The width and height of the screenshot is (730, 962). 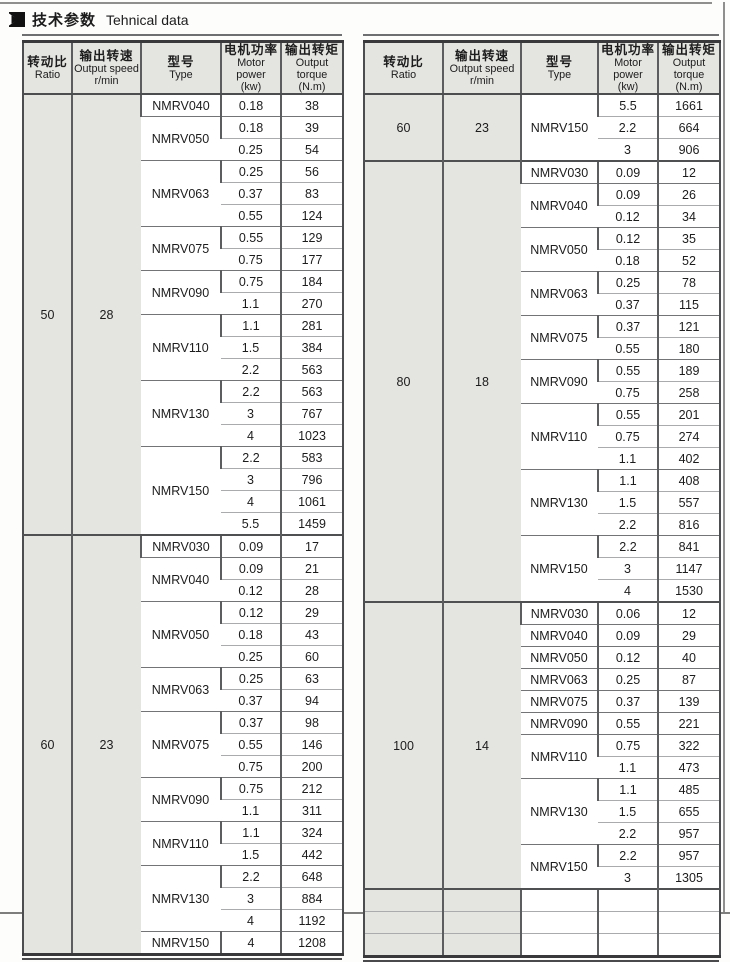 What do you see at coordinates (183, 138) in the screenshot?
I see `table-row: NMRV050 0.18 39` at bounding box center [183, 138].